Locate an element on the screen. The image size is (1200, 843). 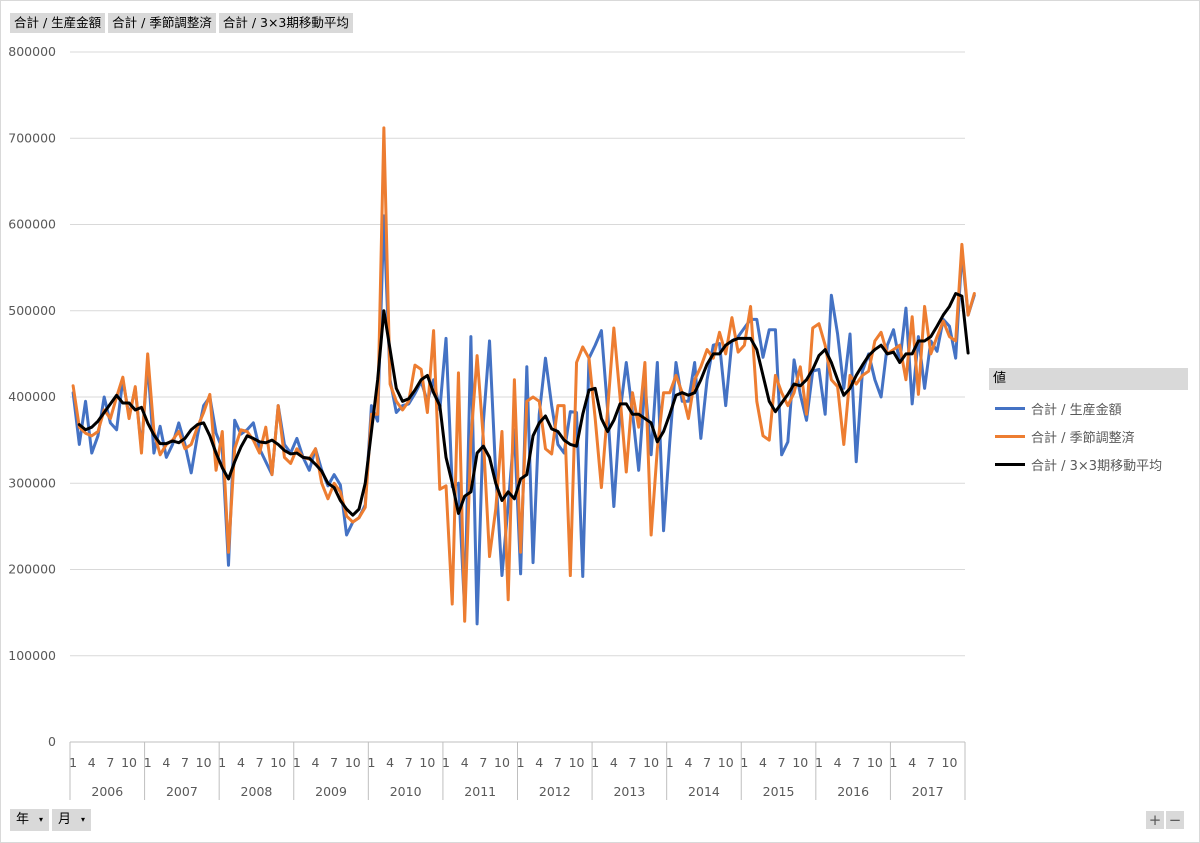
y-tick-label: 0 is located at coordinates (52, 741).